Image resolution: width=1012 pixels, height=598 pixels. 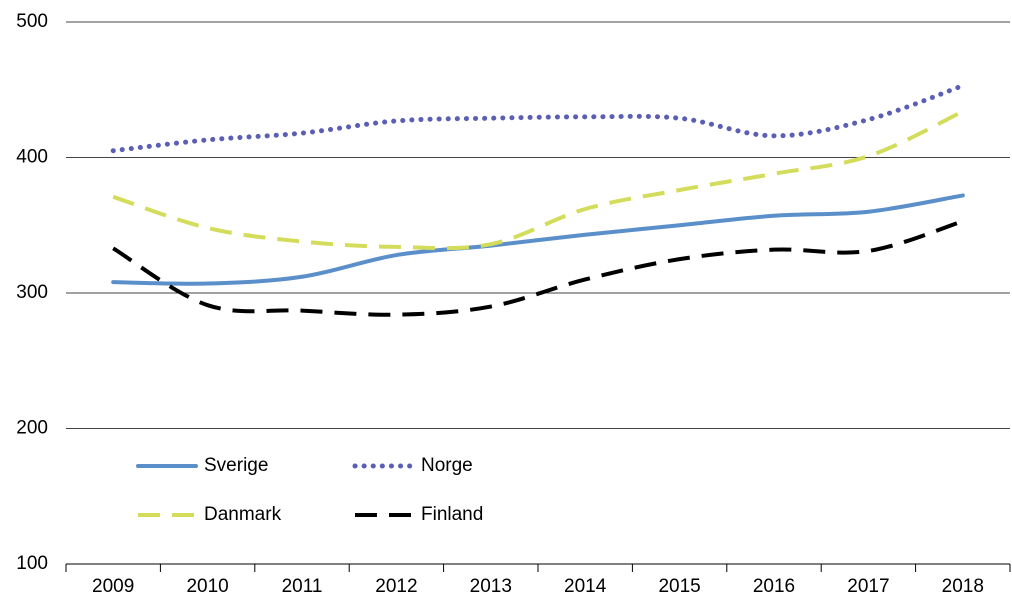 I want to click on legend-label: Norge, so click(x=447, y=465).